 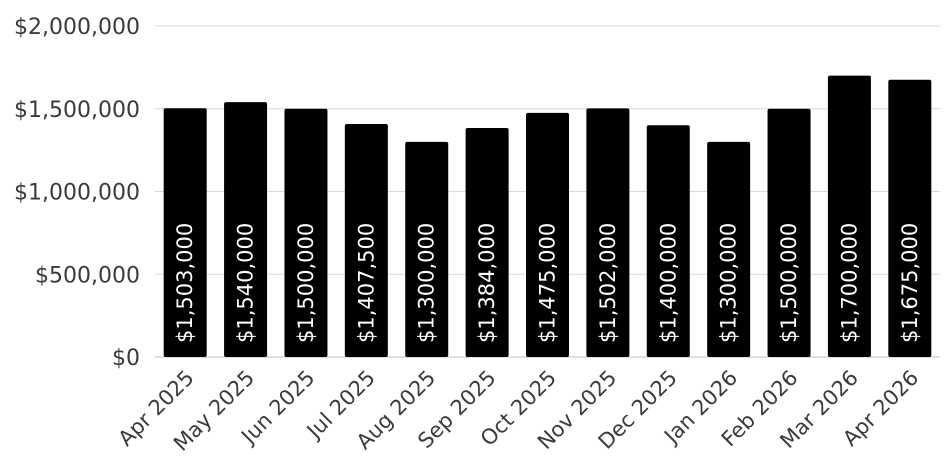 What do you see at coordinates (185, 283) in the screenshot?
I see `bar-value-label: $1,503,000` at bounding box center [185, 283].